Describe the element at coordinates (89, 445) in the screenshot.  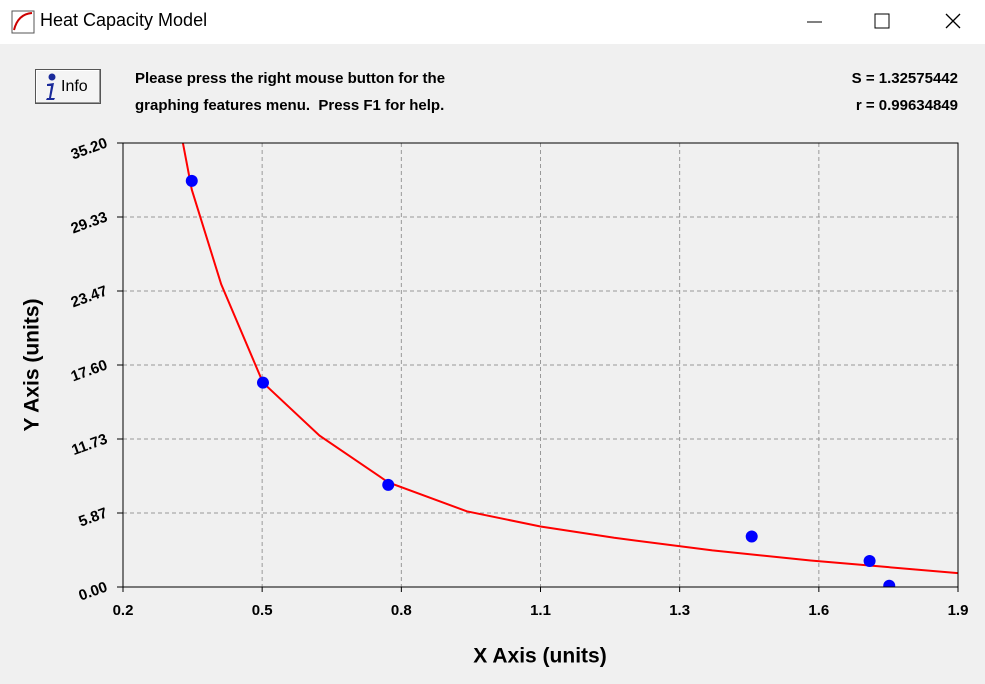
I see `y-tick-label: 11.73` at that location.